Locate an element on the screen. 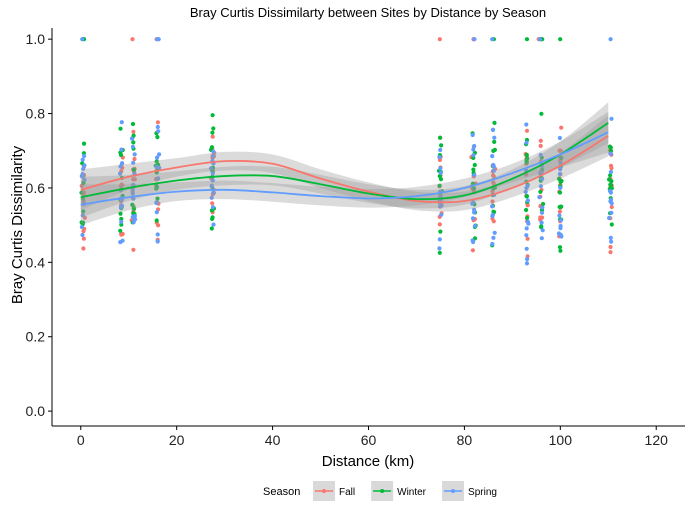 Image resolution: width=691 pixels, height=520 pixels. legend-title: Season is located at coordinates (281, 492).